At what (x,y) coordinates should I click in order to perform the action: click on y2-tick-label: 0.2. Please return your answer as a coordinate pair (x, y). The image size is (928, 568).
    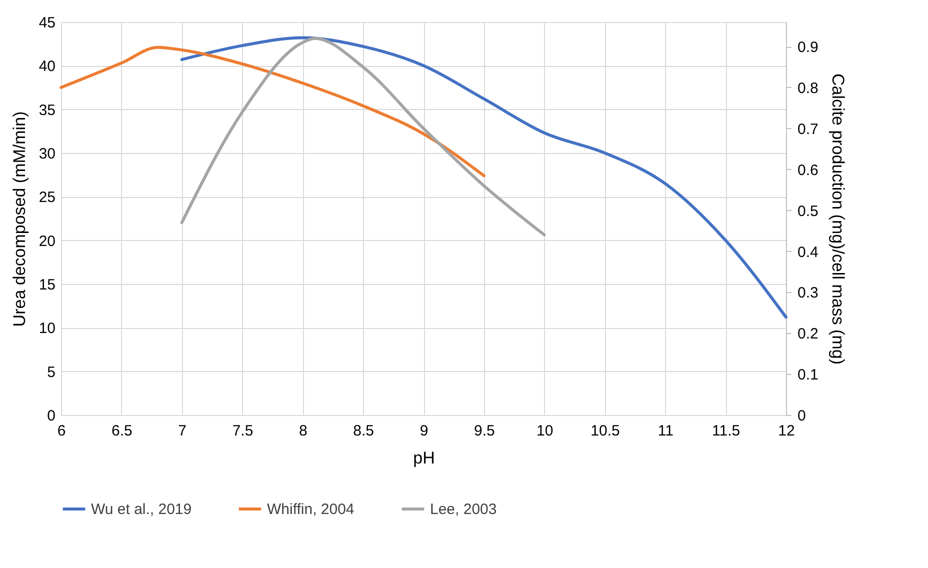
    Looking at the image, I should click on (808, 334).